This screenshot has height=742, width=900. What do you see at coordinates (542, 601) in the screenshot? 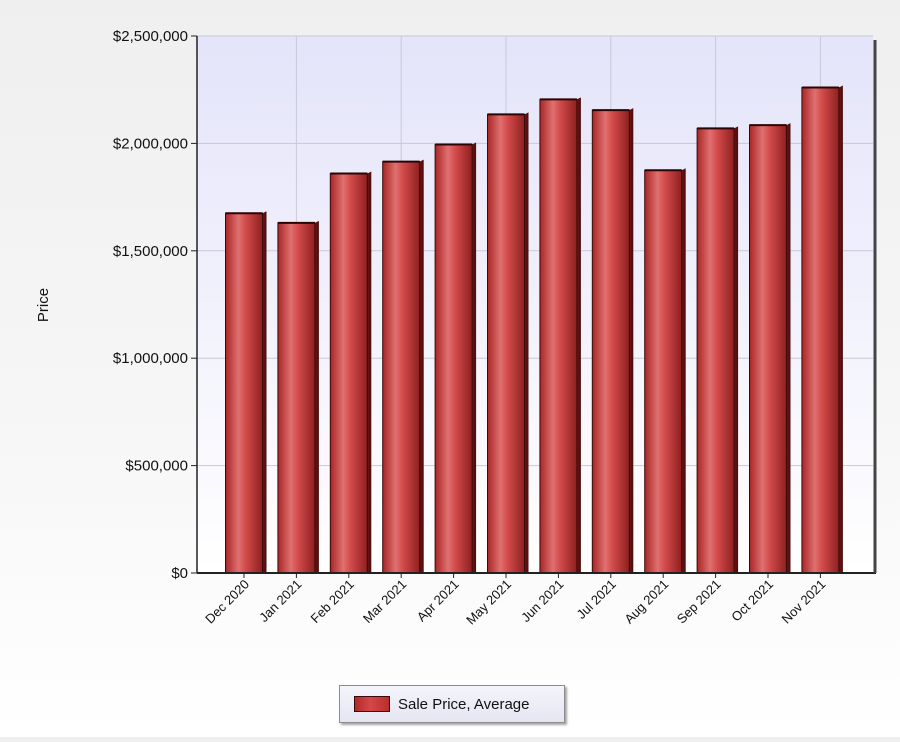
I see `x-tick-label: Jun 2021` at bounding box center [542, 601].